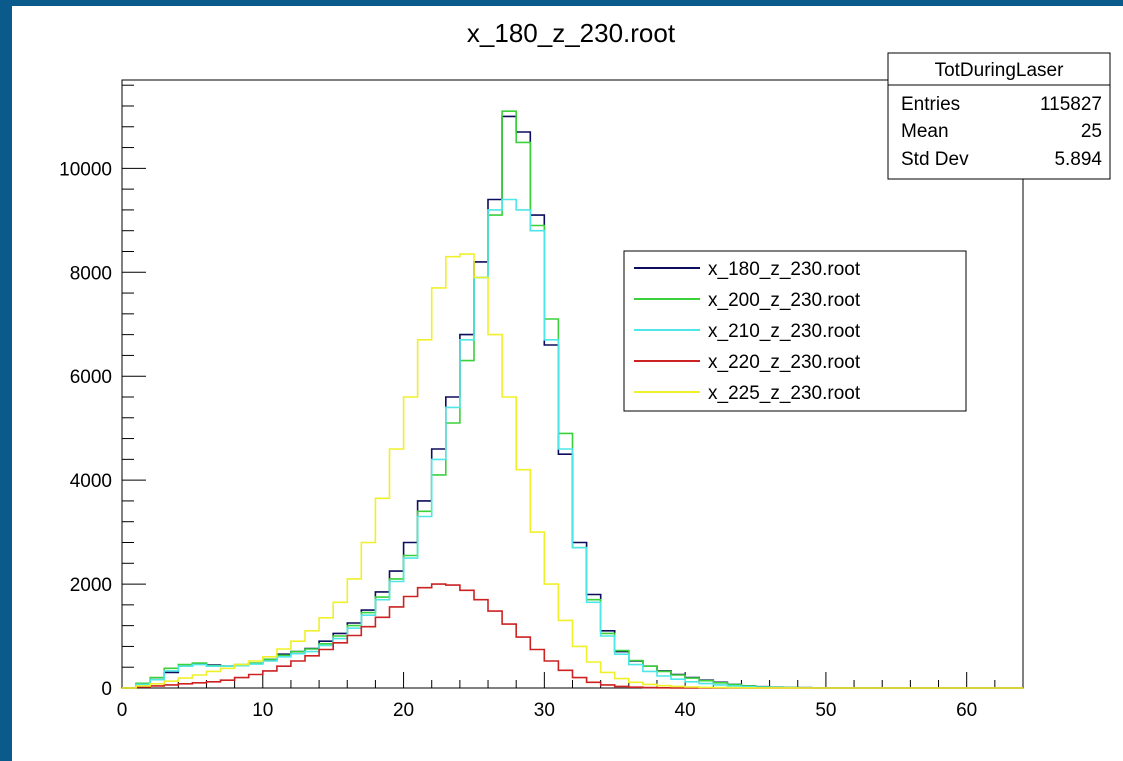 The width and height of the screenshot is (1123, 761). What do you see at coordinates (571, 33) in the screenshot?
I see `chart-title: x_180_z_230.root` at bounding box center [571, 33].